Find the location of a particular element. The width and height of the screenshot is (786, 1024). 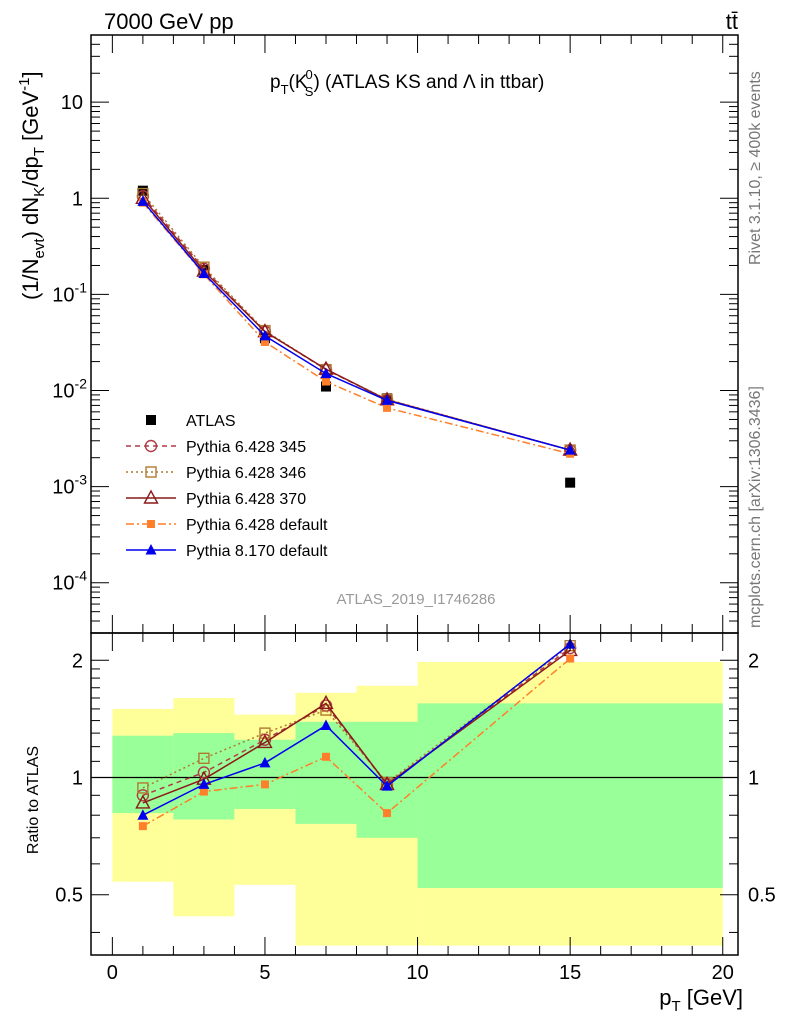

top-y-tick-label: 10⁻¹ is located at coordinates (69, 292).